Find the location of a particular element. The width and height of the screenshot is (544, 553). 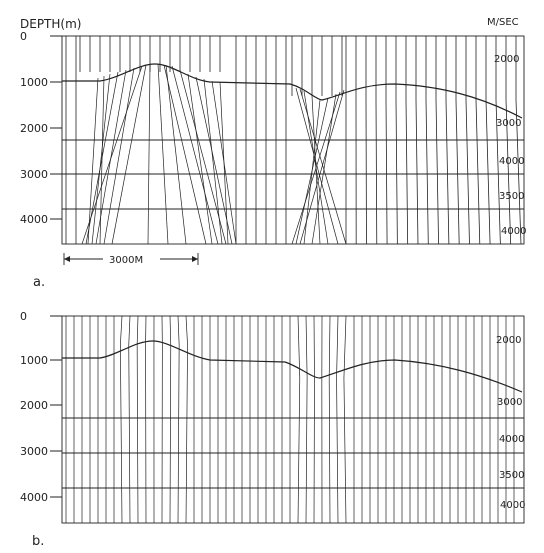

panel-b-velocity-label: 3000 is located at coordinates (509, 402).